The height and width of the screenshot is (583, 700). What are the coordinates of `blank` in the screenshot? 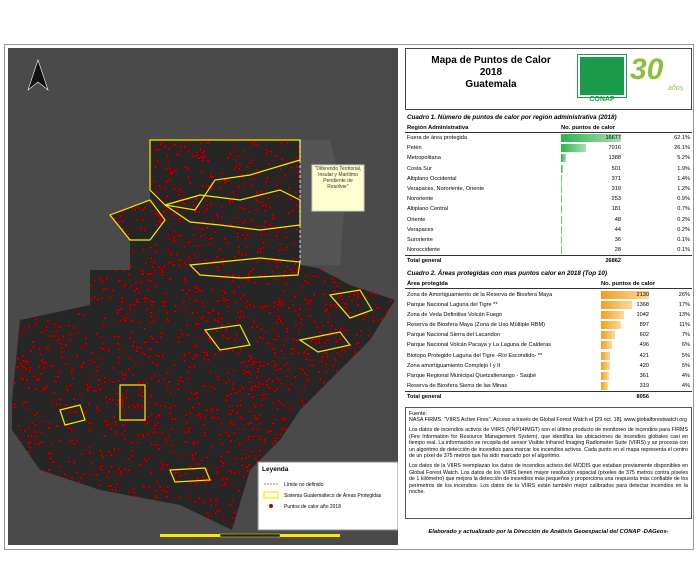 It's located at (671, 397).